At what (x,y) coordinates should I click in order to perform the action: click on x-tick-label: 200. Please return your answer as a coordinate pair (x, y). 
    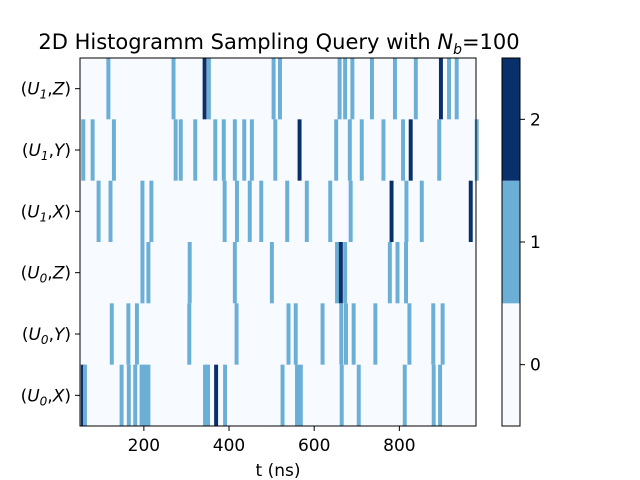
    Looking at the image, I should click on (144, 446).